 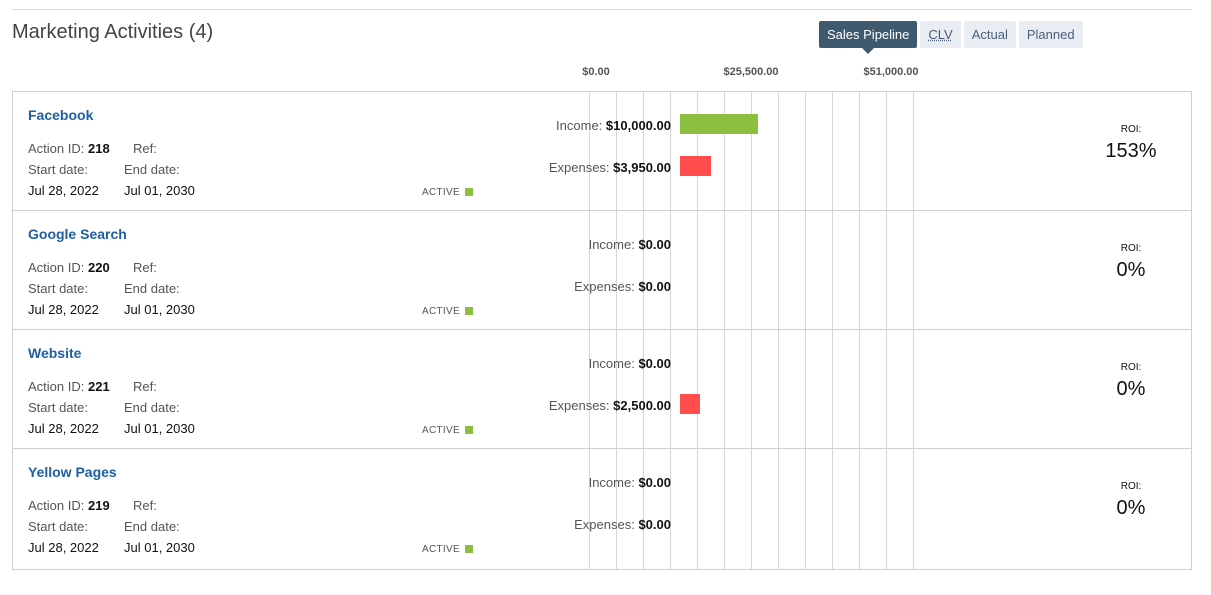 What do you see at coordinates (642, 167) in the screenshot?
I see `expenses-value: $3,950.00` at bounding box center [642, 167].